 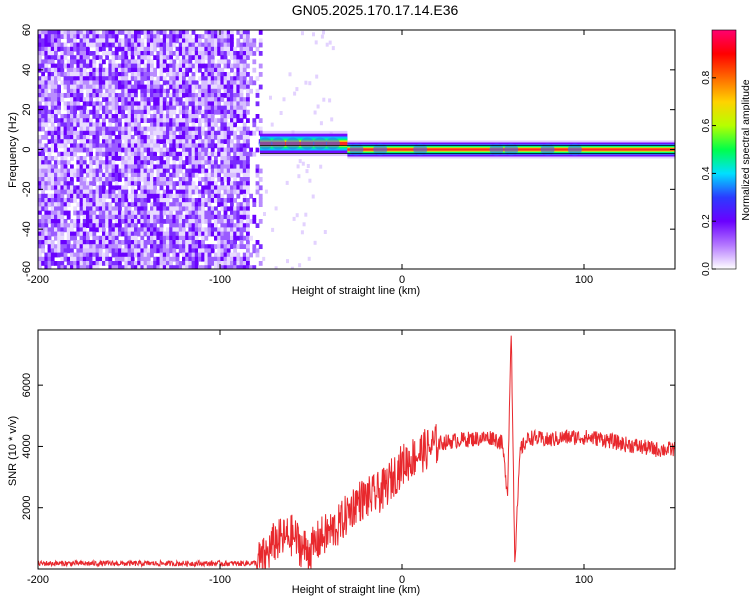 What do you see at coordinates (316, 42) in the screenshot?
I see `noise-speck` at bounding box center [316, 42].